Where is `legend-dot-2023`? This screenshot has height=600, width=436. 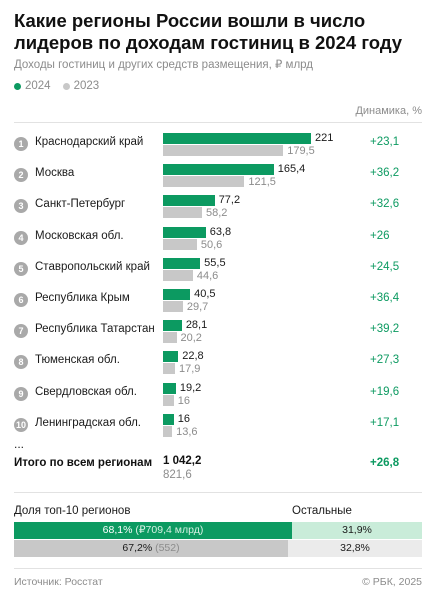 legend-dot-2023 is located at coordinates (66, 86).